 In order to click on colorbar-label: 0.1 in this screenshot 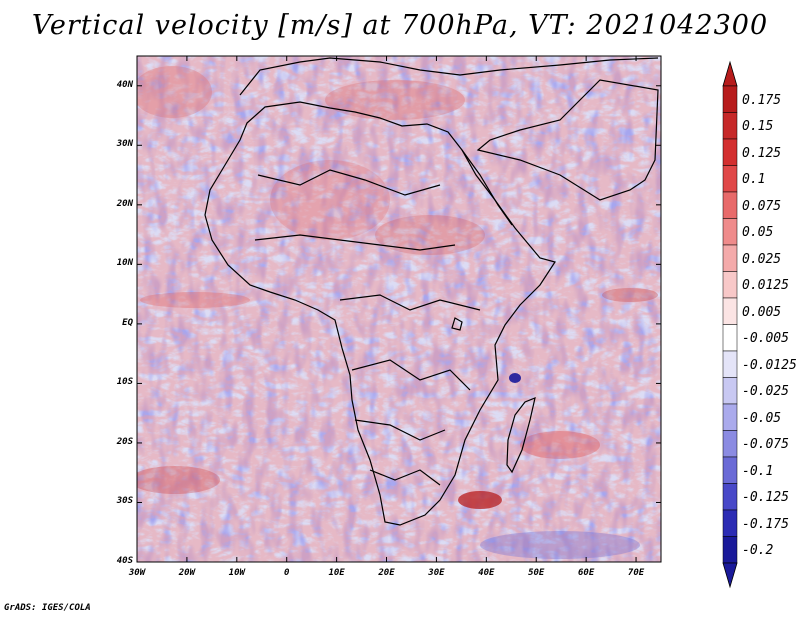, I will do `click(754, 179)`.